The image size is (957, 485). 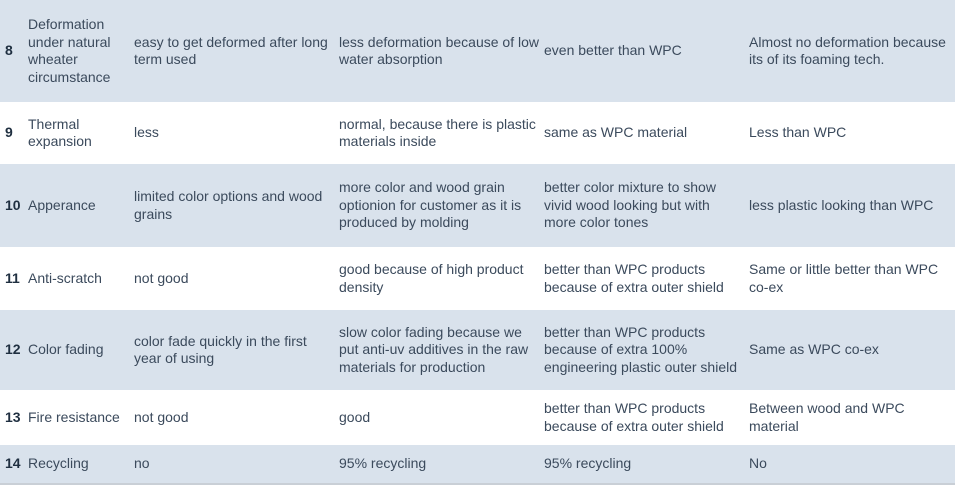 I want to click on feature-cell: Fire resistance, so click(x=74, y=416).